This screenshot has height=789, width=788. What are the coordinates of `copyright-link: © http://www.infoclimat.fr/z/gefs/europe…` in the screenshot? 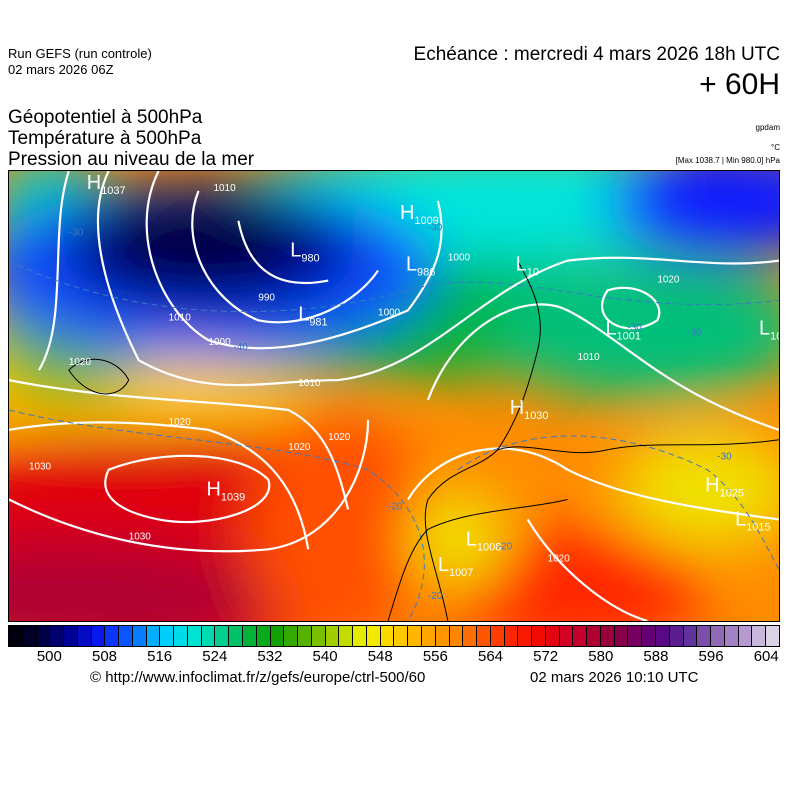 It's located at (258, 677).